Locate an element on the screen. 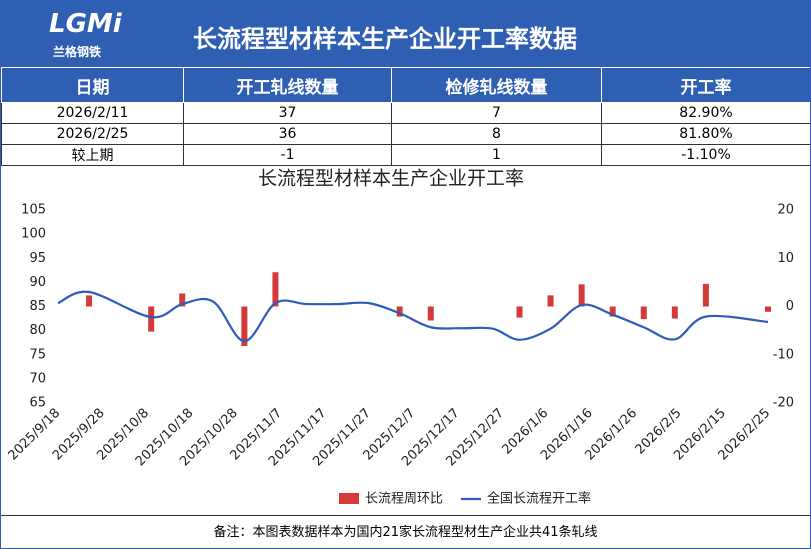 This screenshot has width=811, height=549. header: LGMi 兰格钢铁 长流程型材样本生产企业开工率数据 is located at coordinates (405, 34).